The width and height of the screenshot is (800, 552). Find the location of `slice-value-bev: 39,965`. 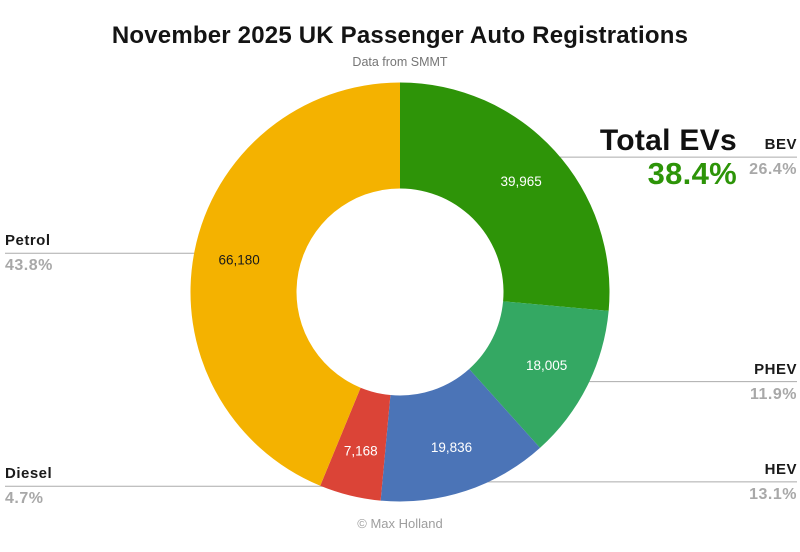

slice-value-bev: 39,965 is located at coordinates (520, 181).